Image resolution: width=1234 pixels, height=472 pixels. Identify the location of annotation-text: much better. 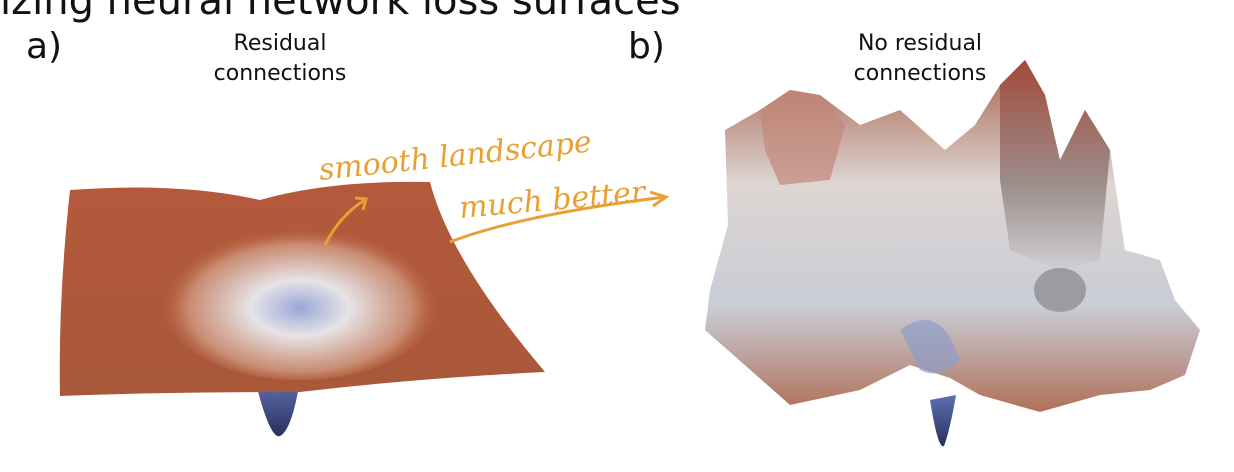
(553, 200).